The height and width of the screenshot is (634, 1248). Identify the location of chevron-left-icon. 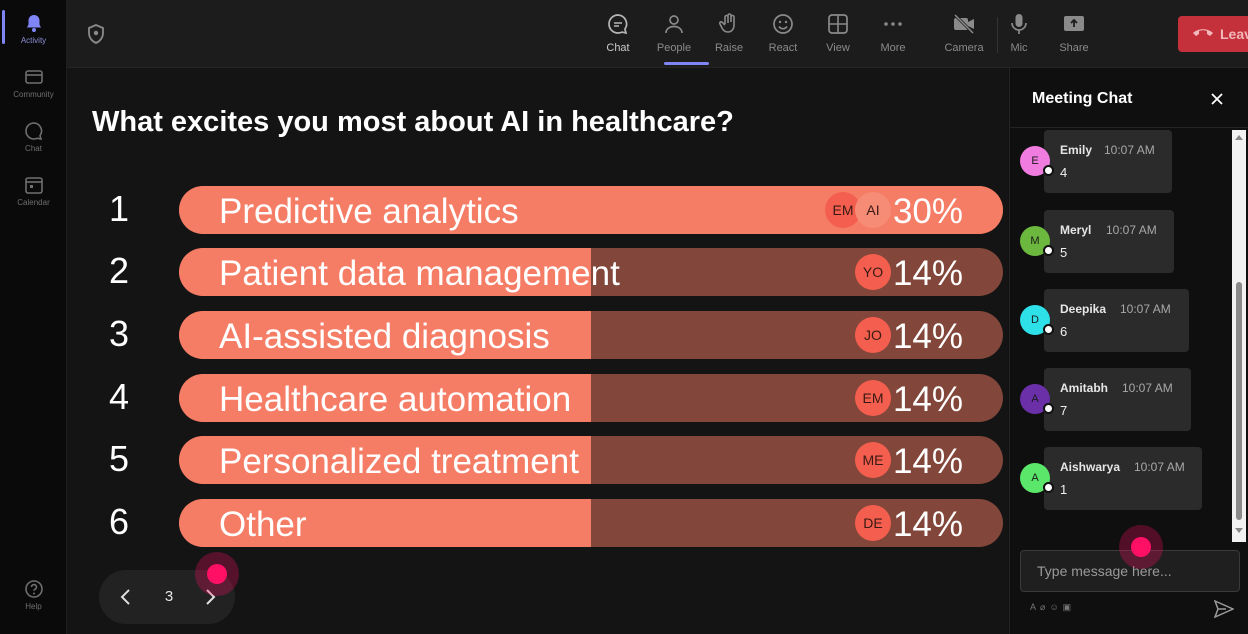
(126, 597).